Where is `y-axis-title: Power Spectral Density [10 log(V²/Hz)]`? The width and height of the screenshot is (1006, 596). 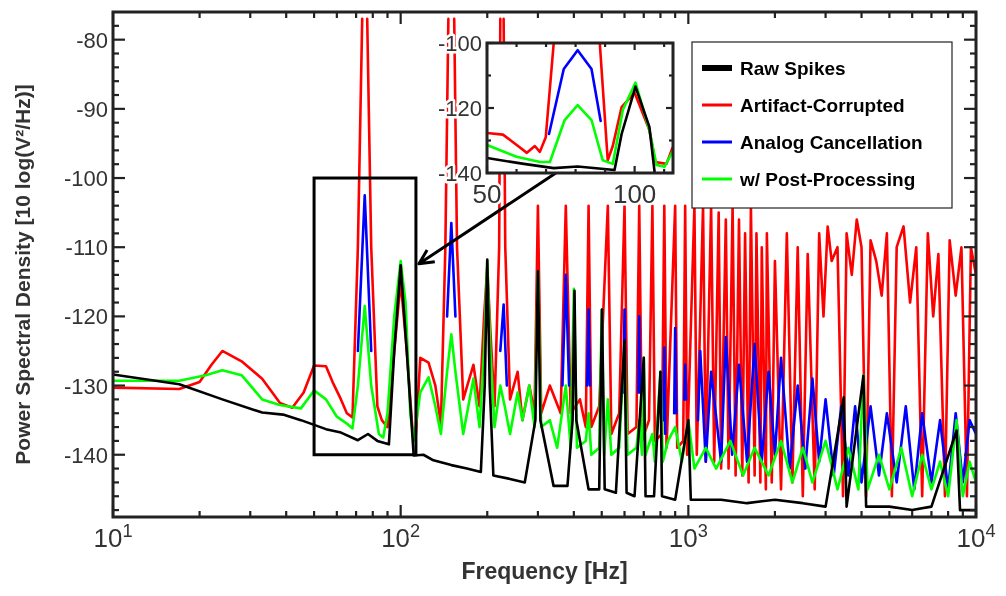
y-axis-title: Power Spectral Density [10 log(V²/Hz)] is located at coordinates (22, 274).